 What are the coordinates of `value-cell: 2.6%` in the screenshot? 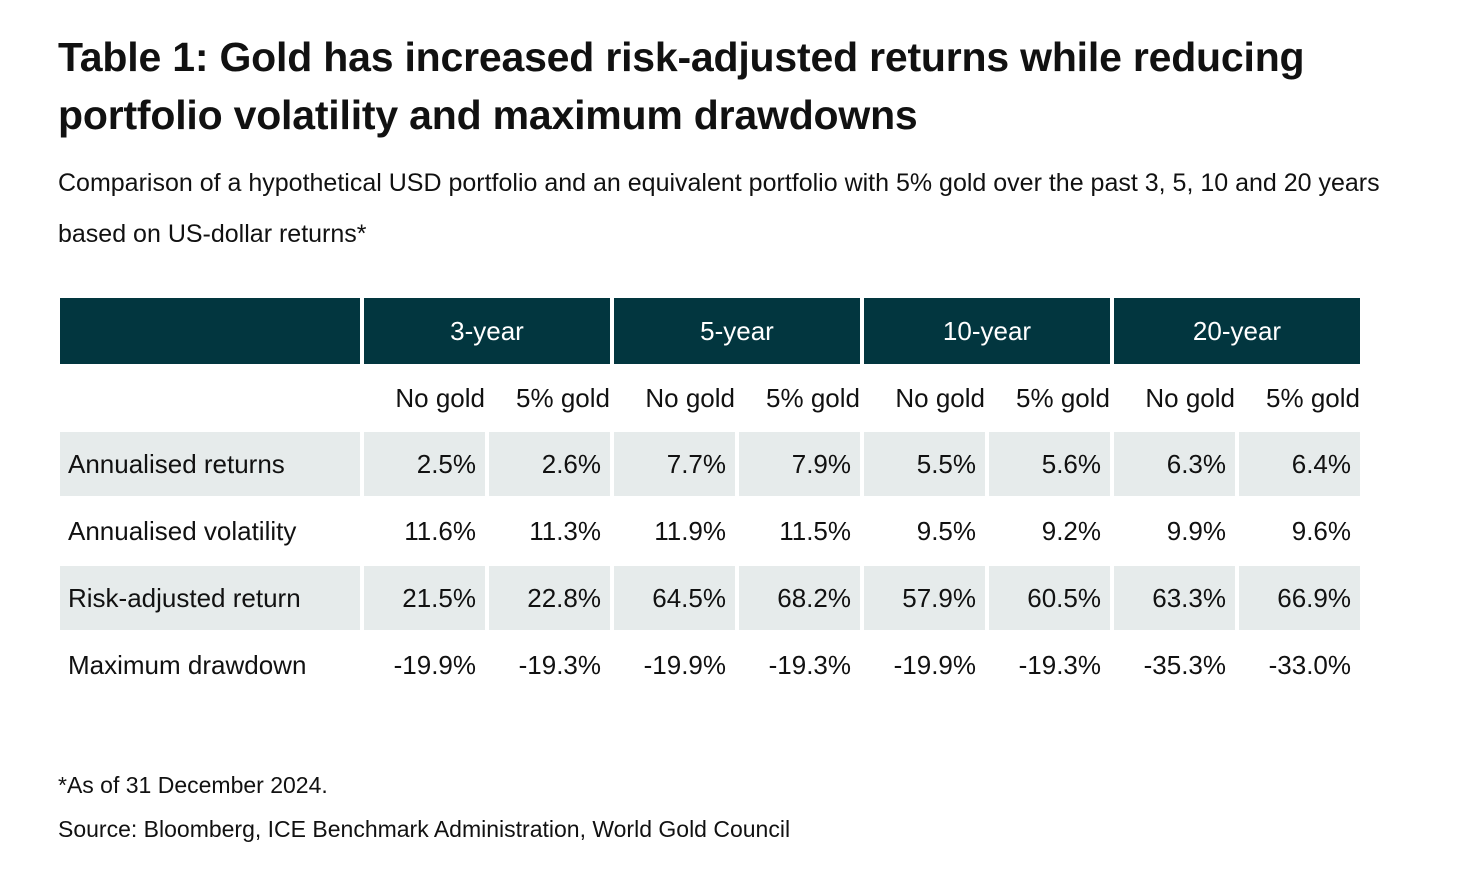 It's located at (549, 464).